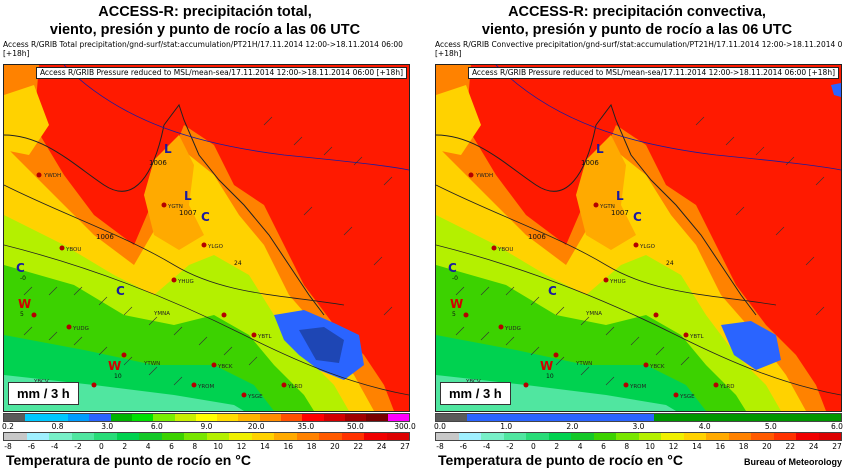  I want to click on colorbar-tick-label: 27, so click(837, 446).